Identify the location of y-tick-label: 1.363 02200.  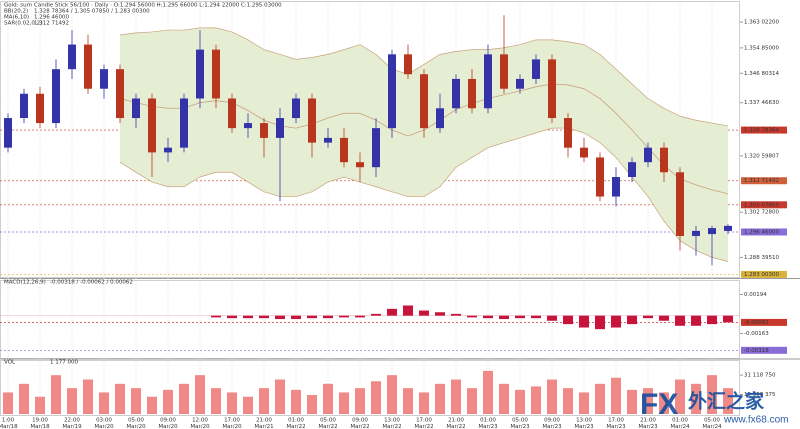
(761, 23).